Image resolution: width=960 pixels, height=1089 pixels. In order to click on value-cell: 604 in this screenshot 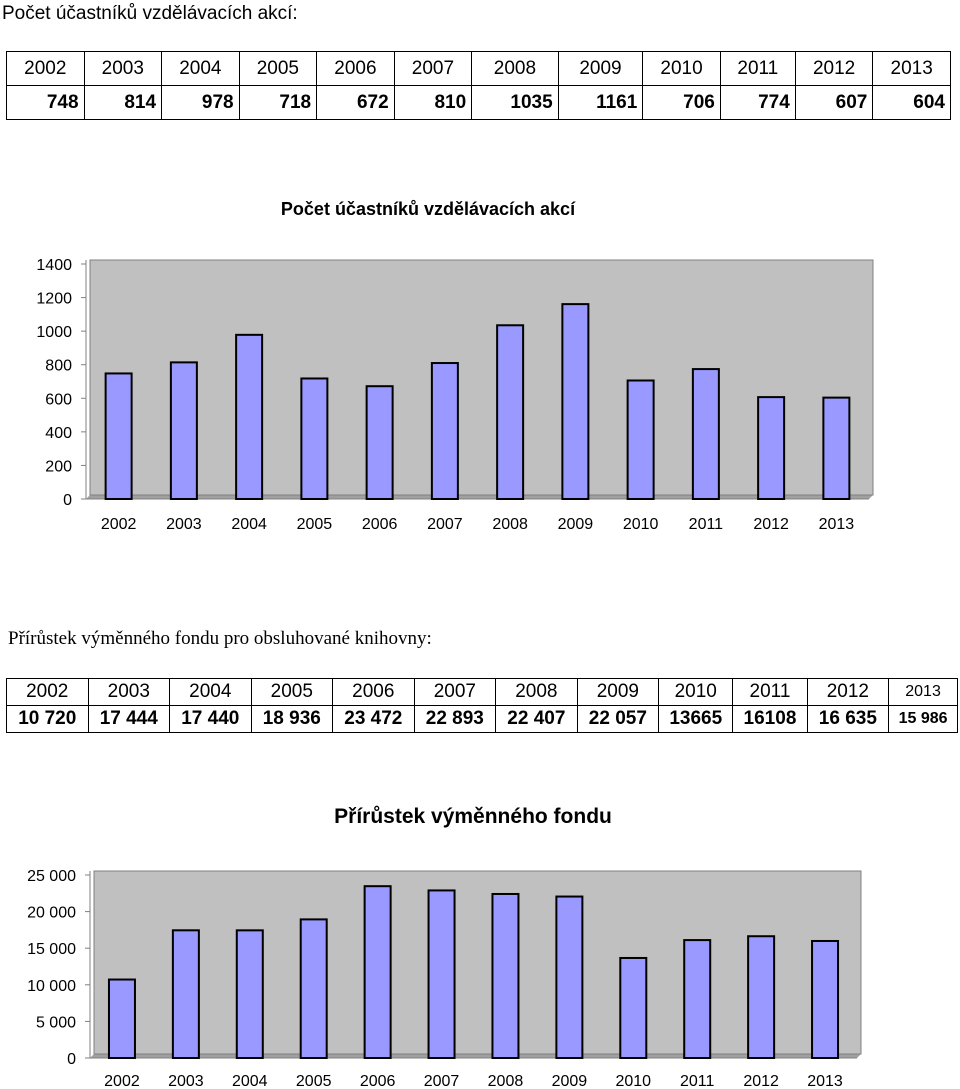, I will do `click(911, 102)`.